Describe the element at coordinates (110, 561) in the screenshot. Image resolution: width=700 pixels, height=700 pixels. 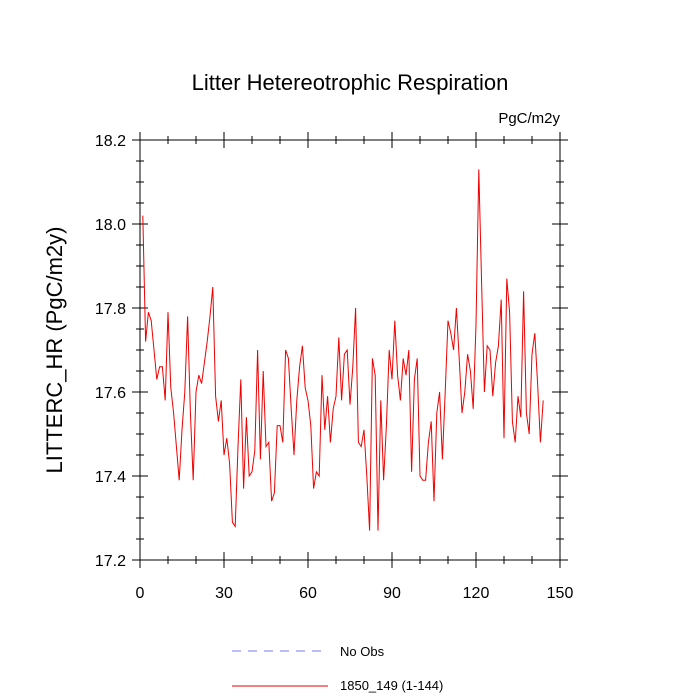
I see `y-tick-label-17.2: 17.2` at that location.